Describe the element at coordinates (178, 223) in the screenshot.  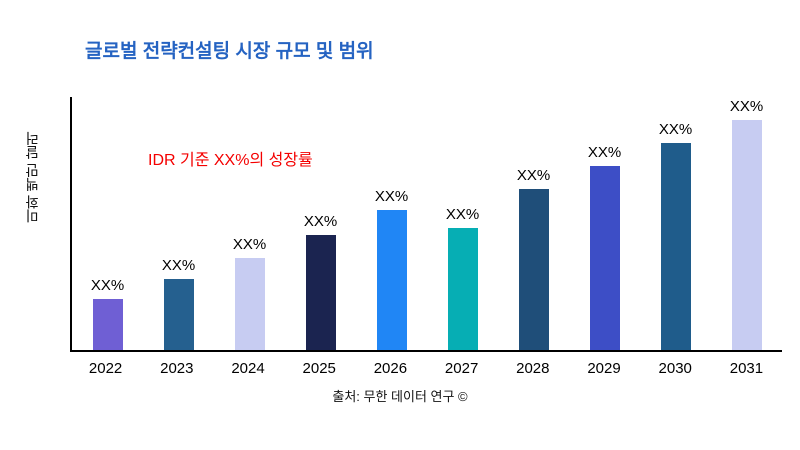
I see `bar-group-2023: XX%` at that location.